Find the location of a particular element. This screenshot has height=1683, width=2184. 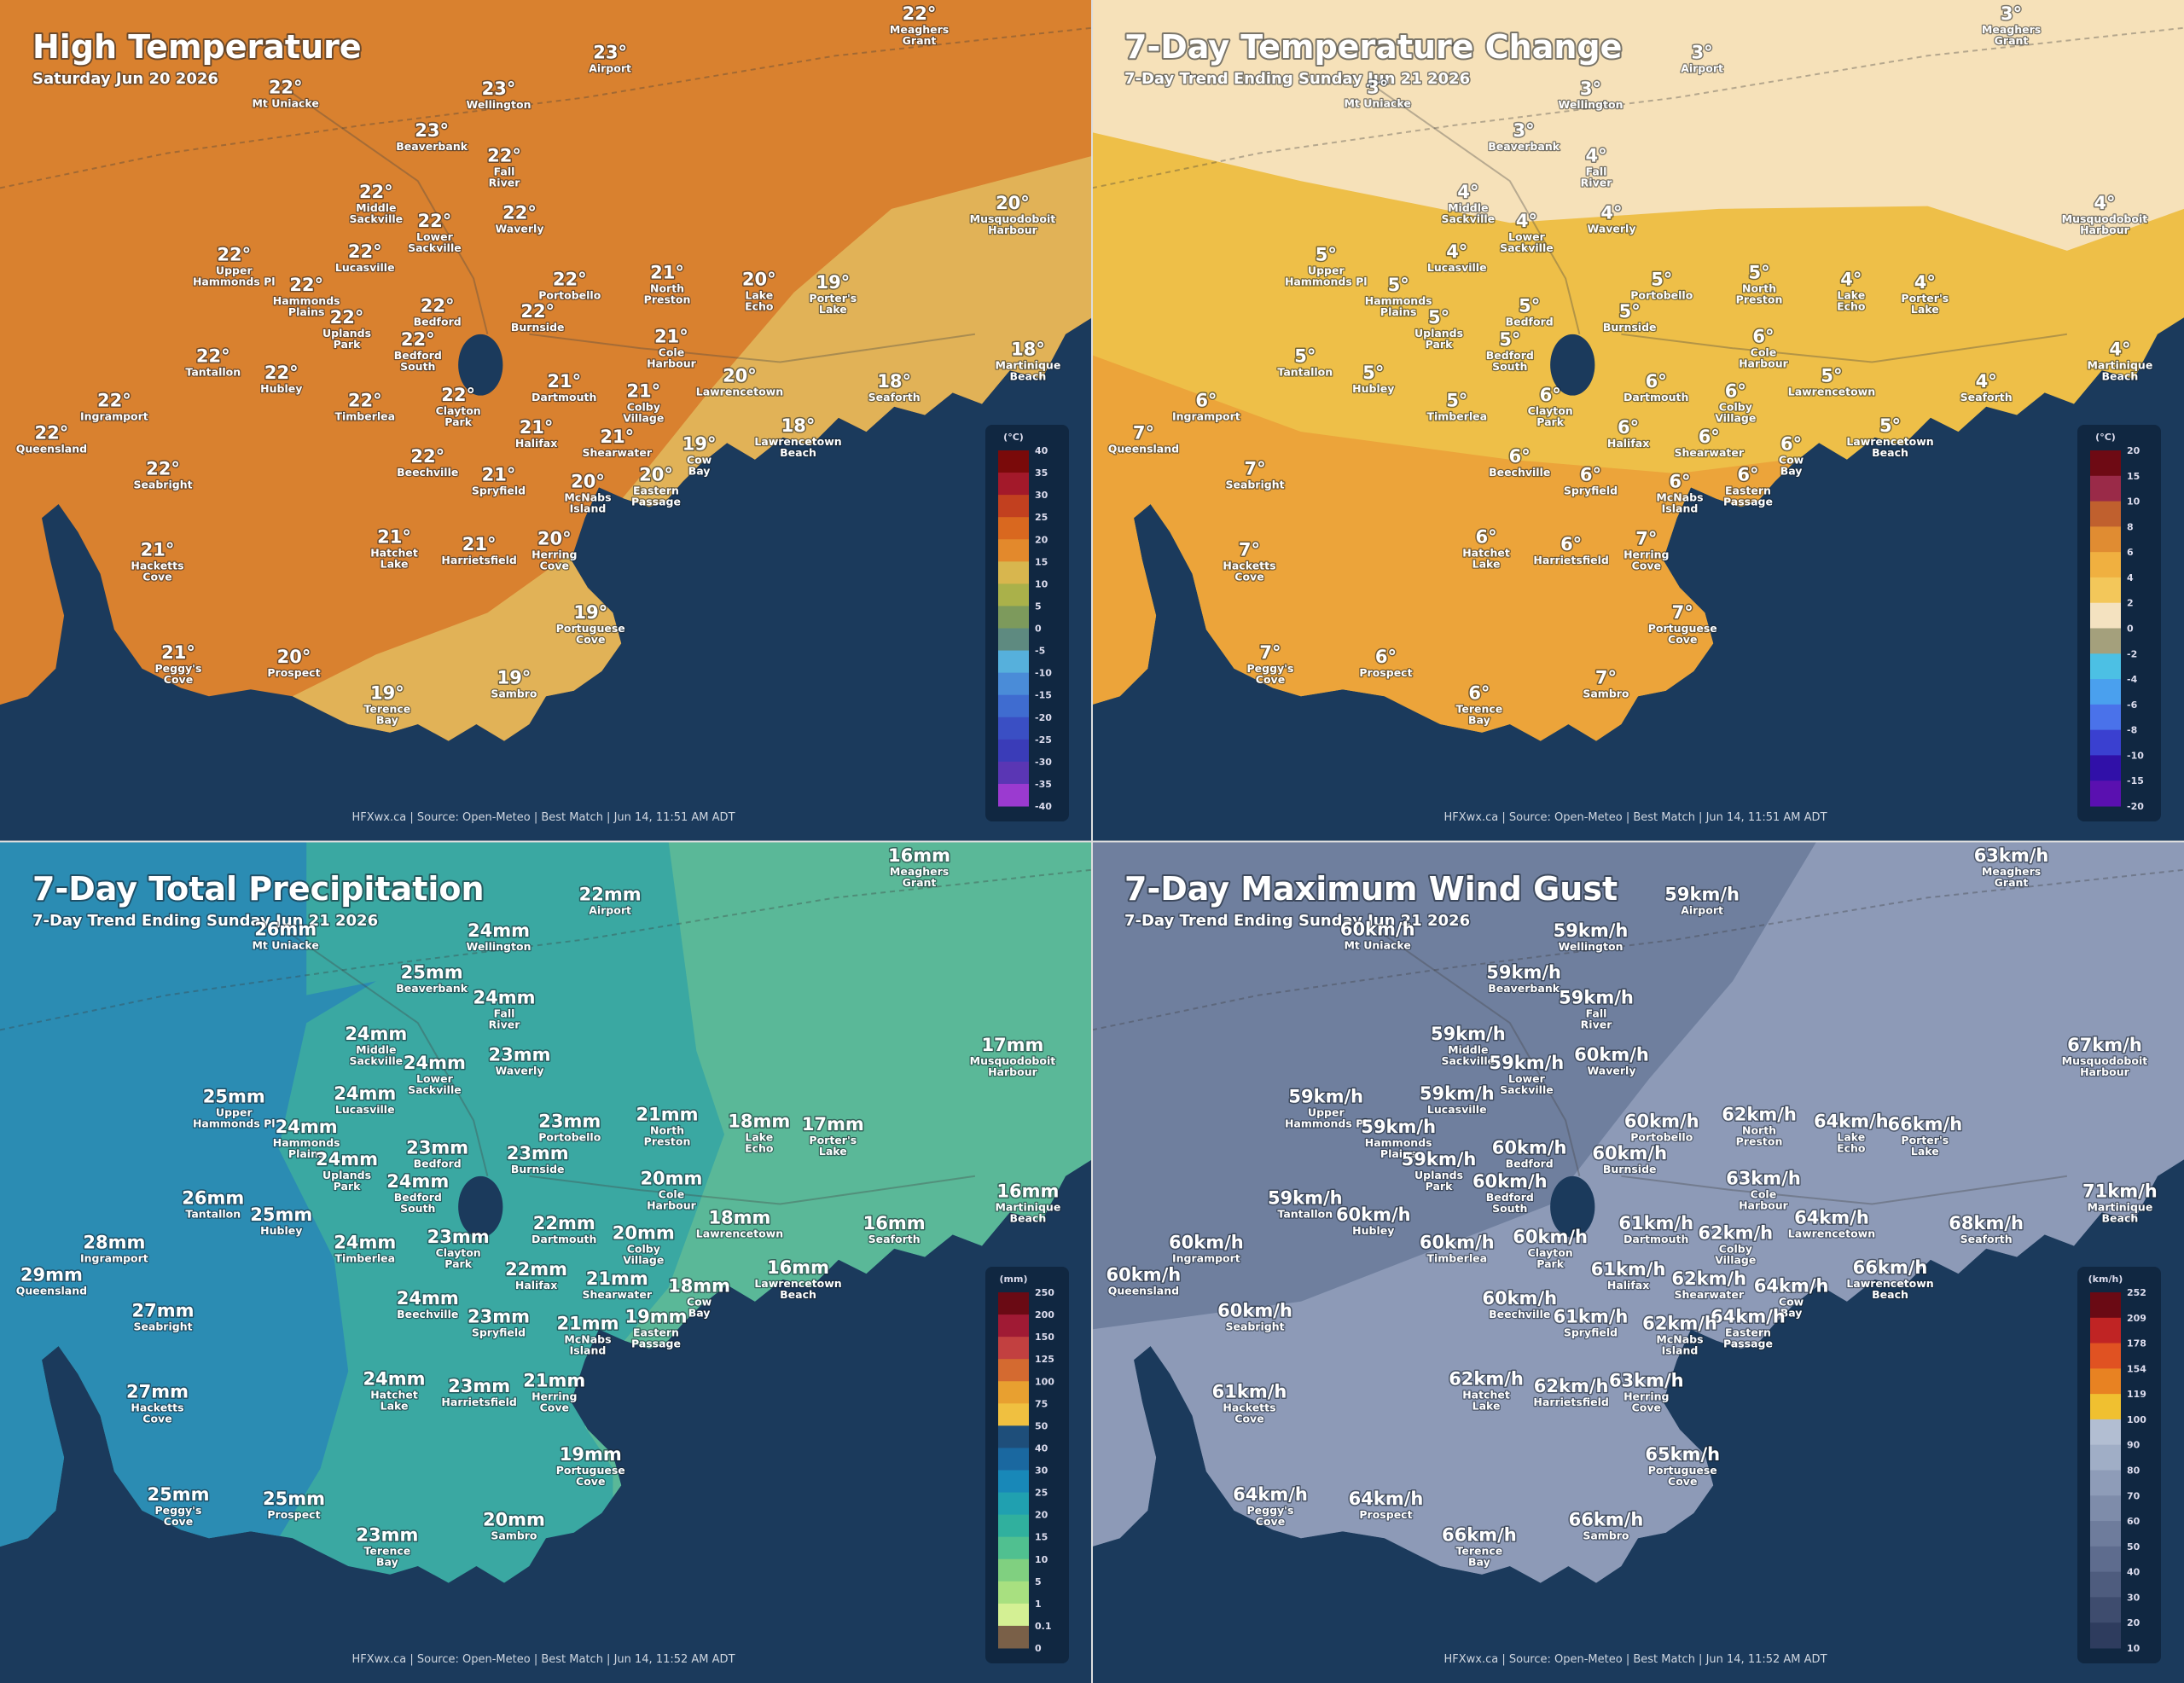

legend-tick: 5 is located at coordinates (1039, 606).